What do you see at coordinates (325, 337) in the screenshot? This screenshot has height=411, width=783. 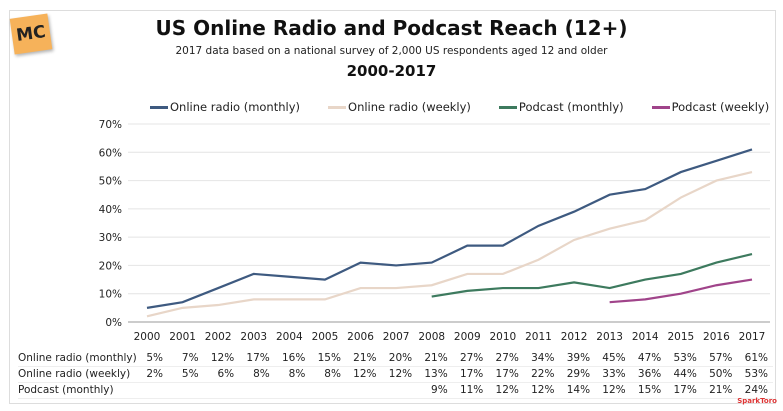 I see `x-tick-label: 2005` at bounding box center [325, 337].